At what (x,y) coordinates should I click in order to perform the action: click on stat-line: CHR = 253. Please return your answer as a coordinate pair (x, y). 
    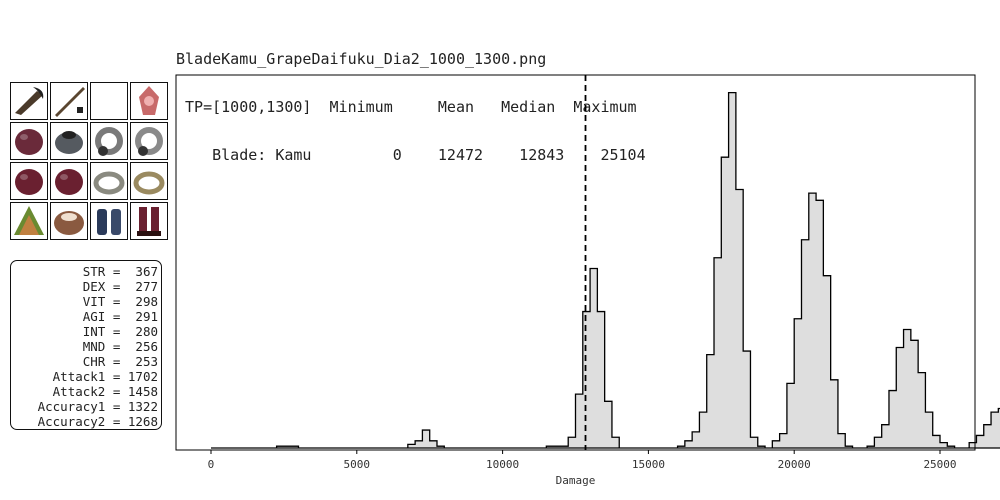
    Looking at the image, I should click on (120, 361).